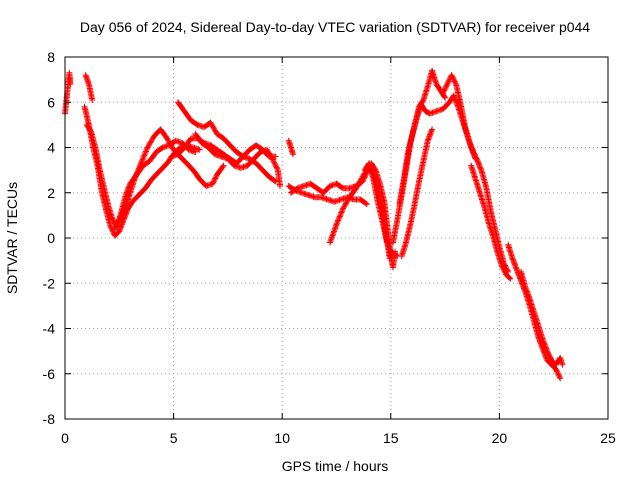  I want to click on y-tick-label: 2, so click(51, 193).